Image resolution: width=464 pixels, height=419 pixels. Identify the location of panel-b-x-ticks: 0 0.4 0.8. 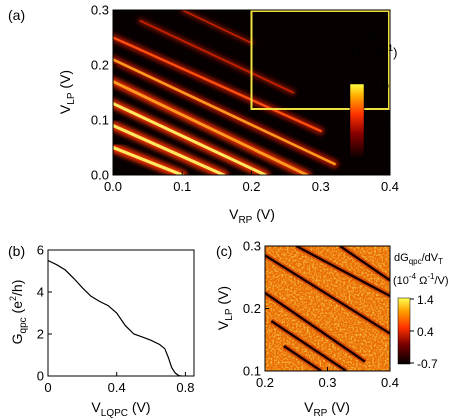
(119, 383).